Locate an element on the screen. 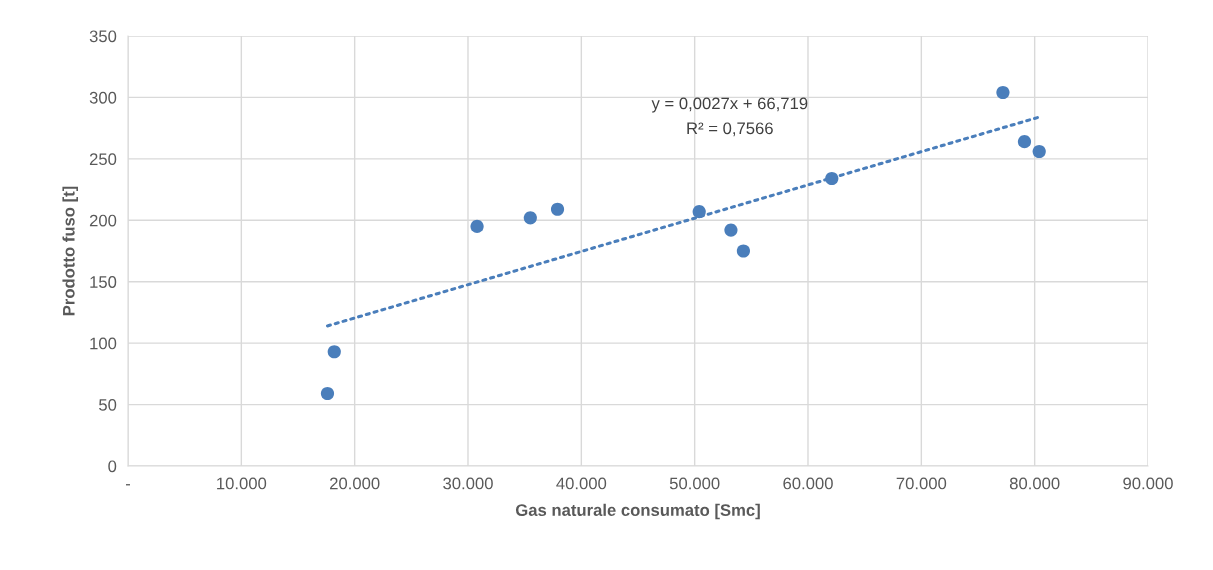 The image size is (1213, 570). x-tick-label: - is located at coordinates (128, 485).